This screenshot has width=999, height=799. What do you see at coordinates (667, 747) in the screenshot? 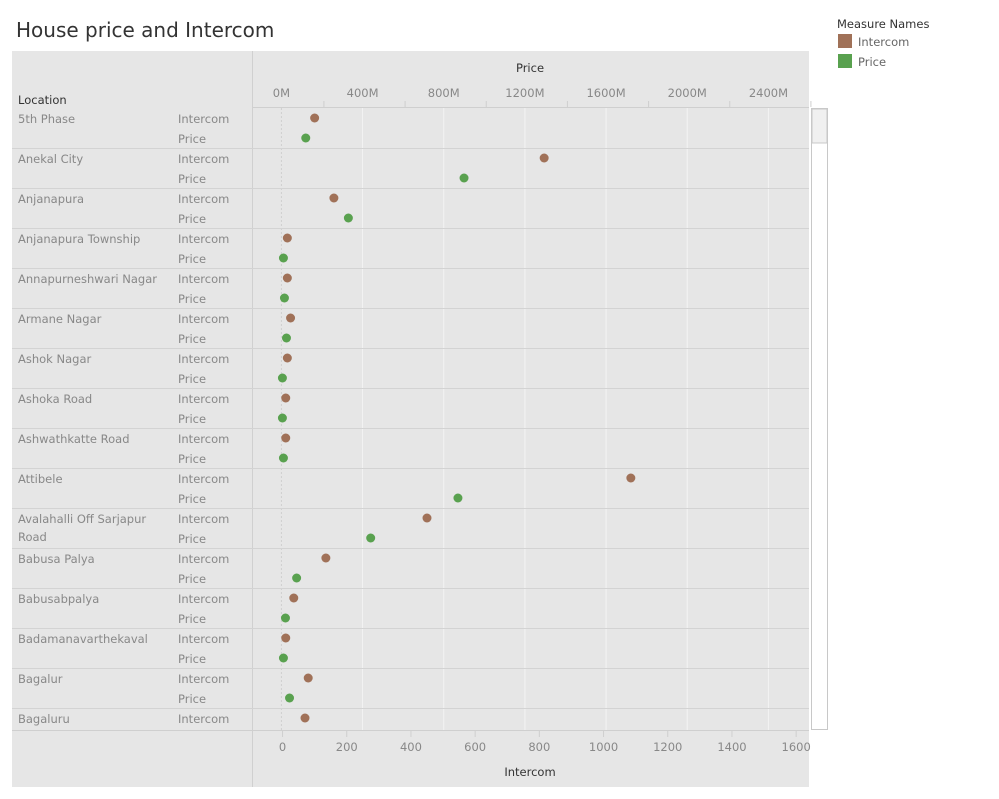
I see `bottom-axis-tick-label: 1200` at bounding box center [667, 747].